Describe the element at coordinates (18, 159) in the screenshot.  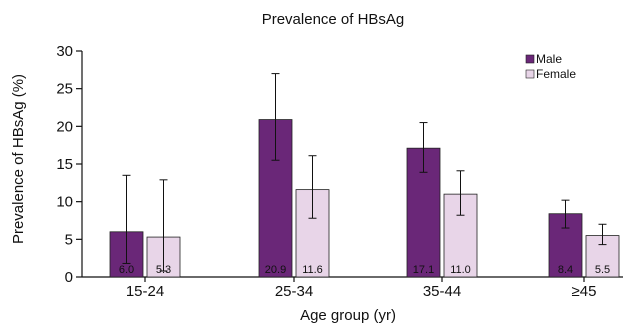
I see `y-axis-label: Prevalence of HBsAg (%)` at that location.